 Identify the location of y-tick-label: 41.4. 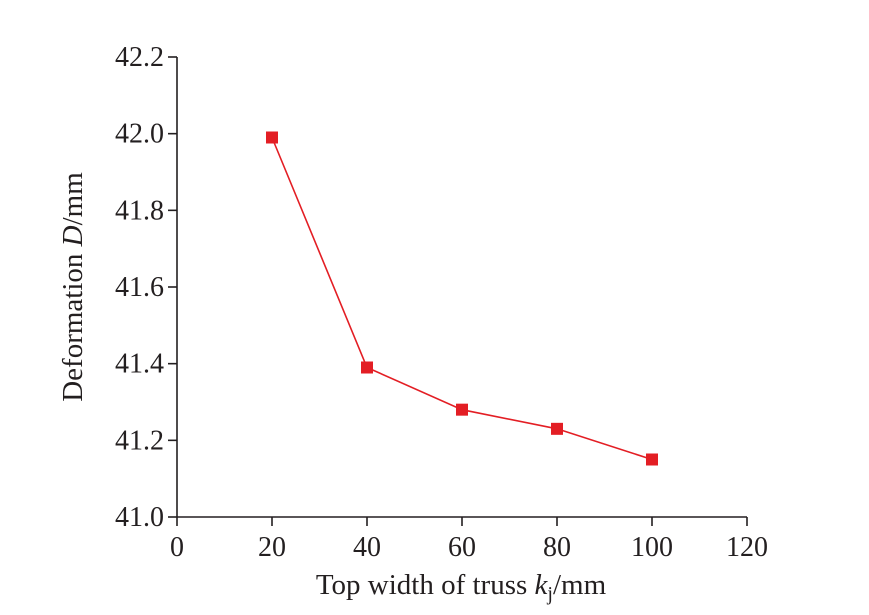
(139, 364).